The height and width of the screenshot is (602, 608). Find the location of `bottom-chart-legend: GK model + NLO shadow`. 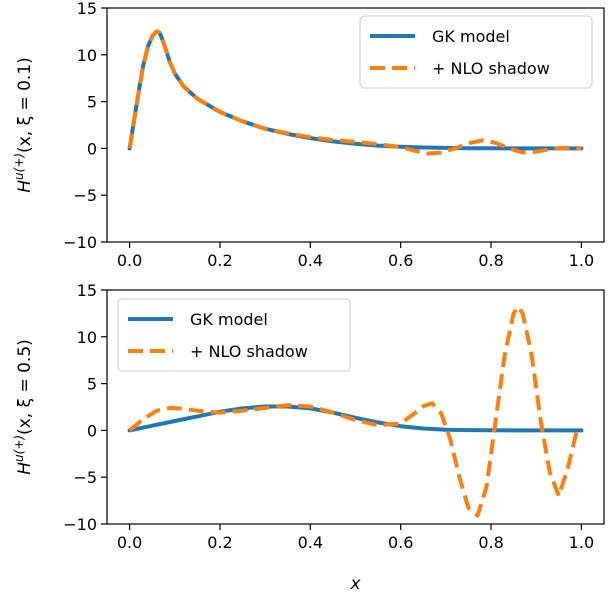

bottom-chart-legend: GK model + NLO shadow is located at coordinates (234, 335).